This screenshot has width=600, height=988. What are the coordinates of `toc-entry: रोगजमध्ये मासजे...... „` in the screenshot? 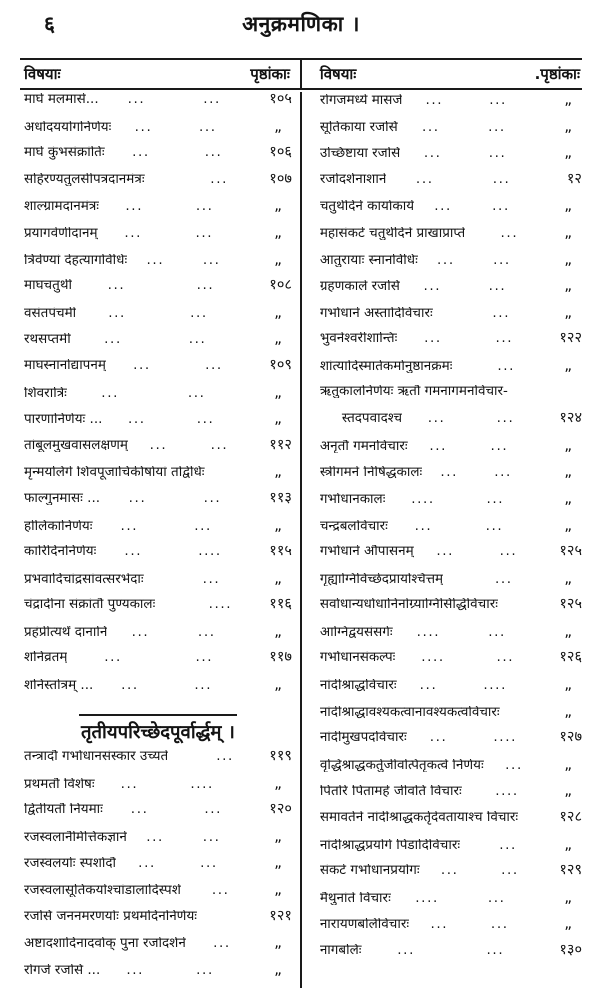 It's located at (451, 105).